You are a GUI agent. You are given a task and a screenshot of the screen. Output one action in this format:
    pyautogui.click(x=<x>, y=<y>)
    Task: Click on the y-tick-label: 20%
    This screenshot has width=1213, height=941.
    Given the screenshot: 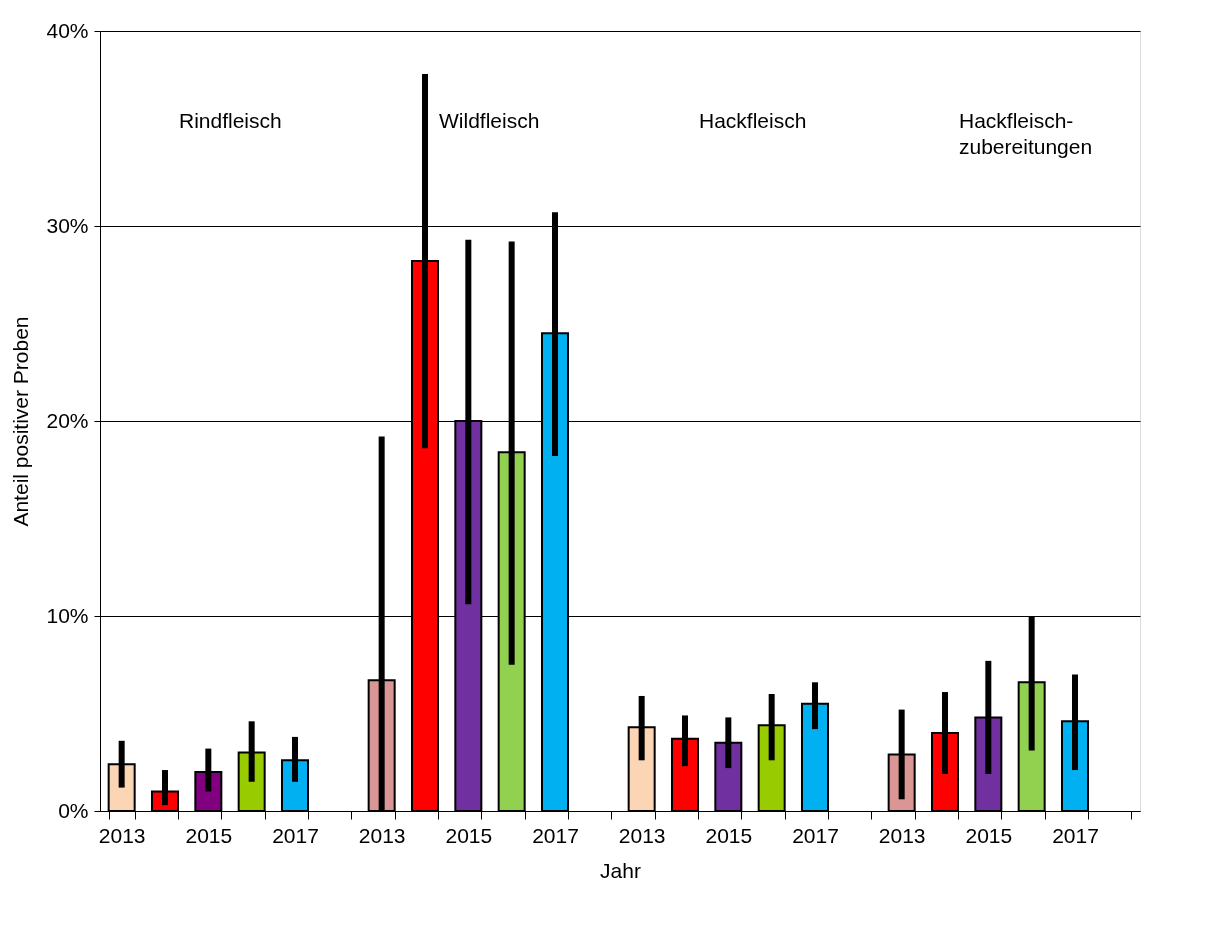 What is the action you would take?
    pyautogui.click(x=67, y=420)
    